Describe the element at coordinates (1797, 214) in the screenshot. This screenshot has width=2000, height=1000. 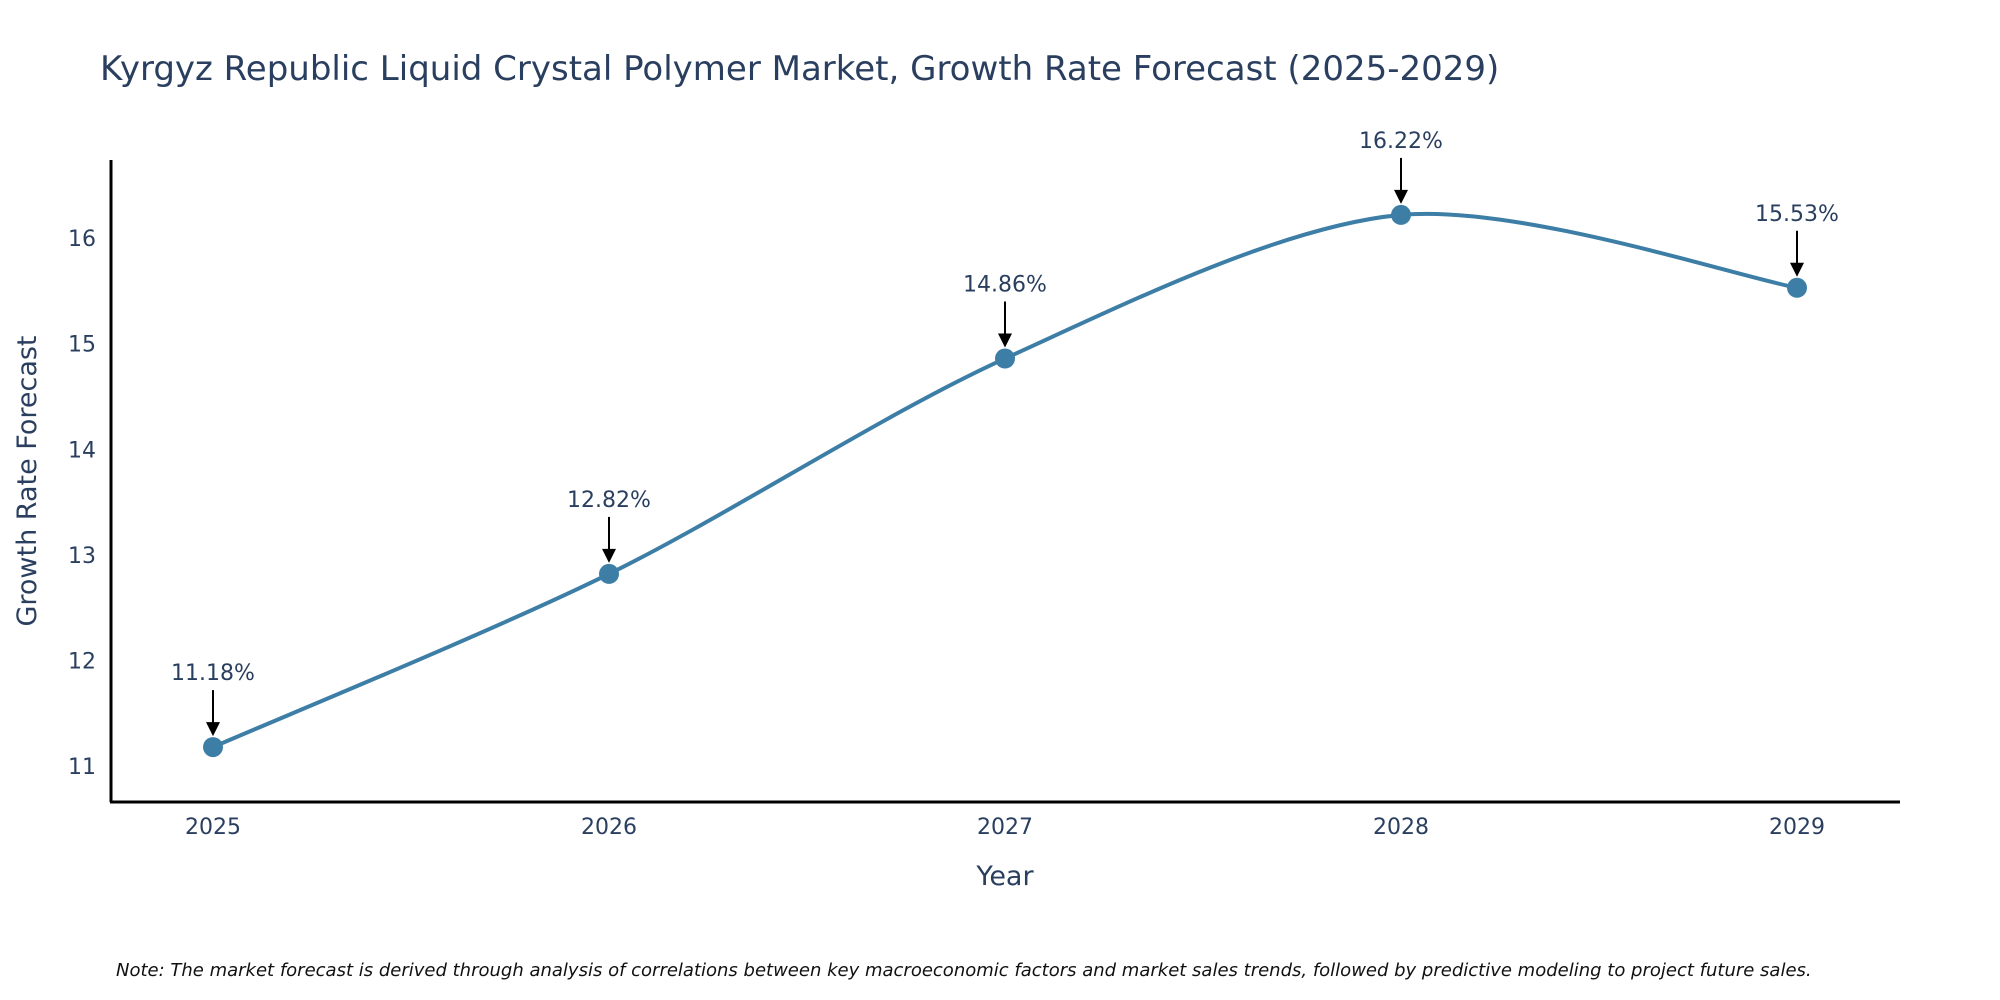
I see `data-label: 15.53%` at that location.